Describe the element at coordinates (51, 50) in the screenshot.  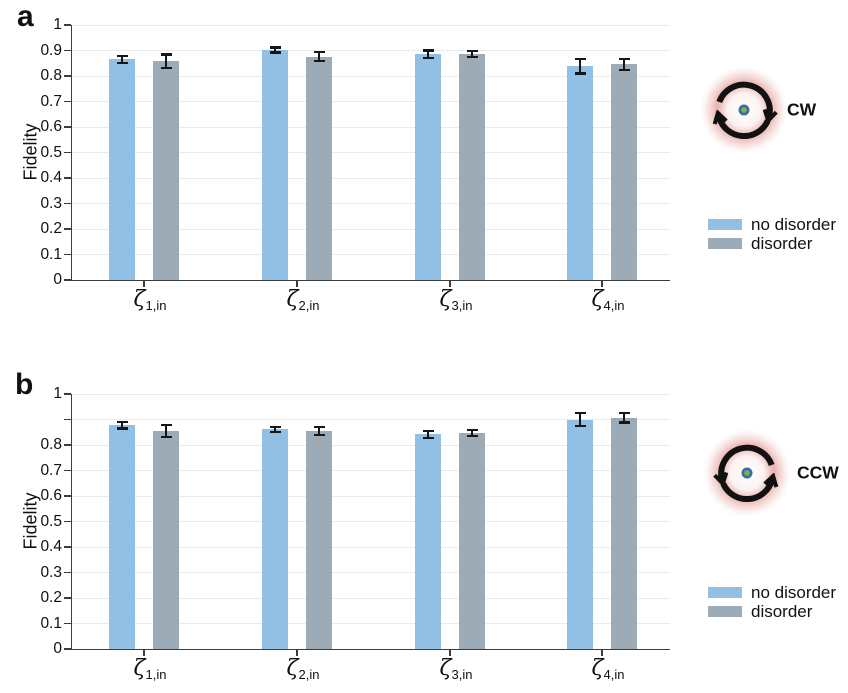
I see `y-tick-label: 0.9` at that location.